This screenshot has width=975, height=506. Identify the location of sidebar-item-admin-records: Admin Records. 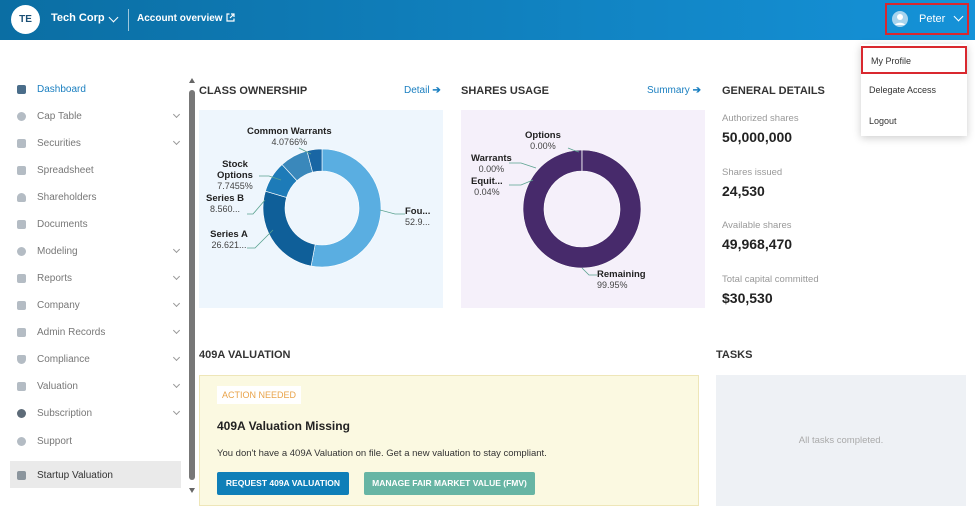
(100, 332).